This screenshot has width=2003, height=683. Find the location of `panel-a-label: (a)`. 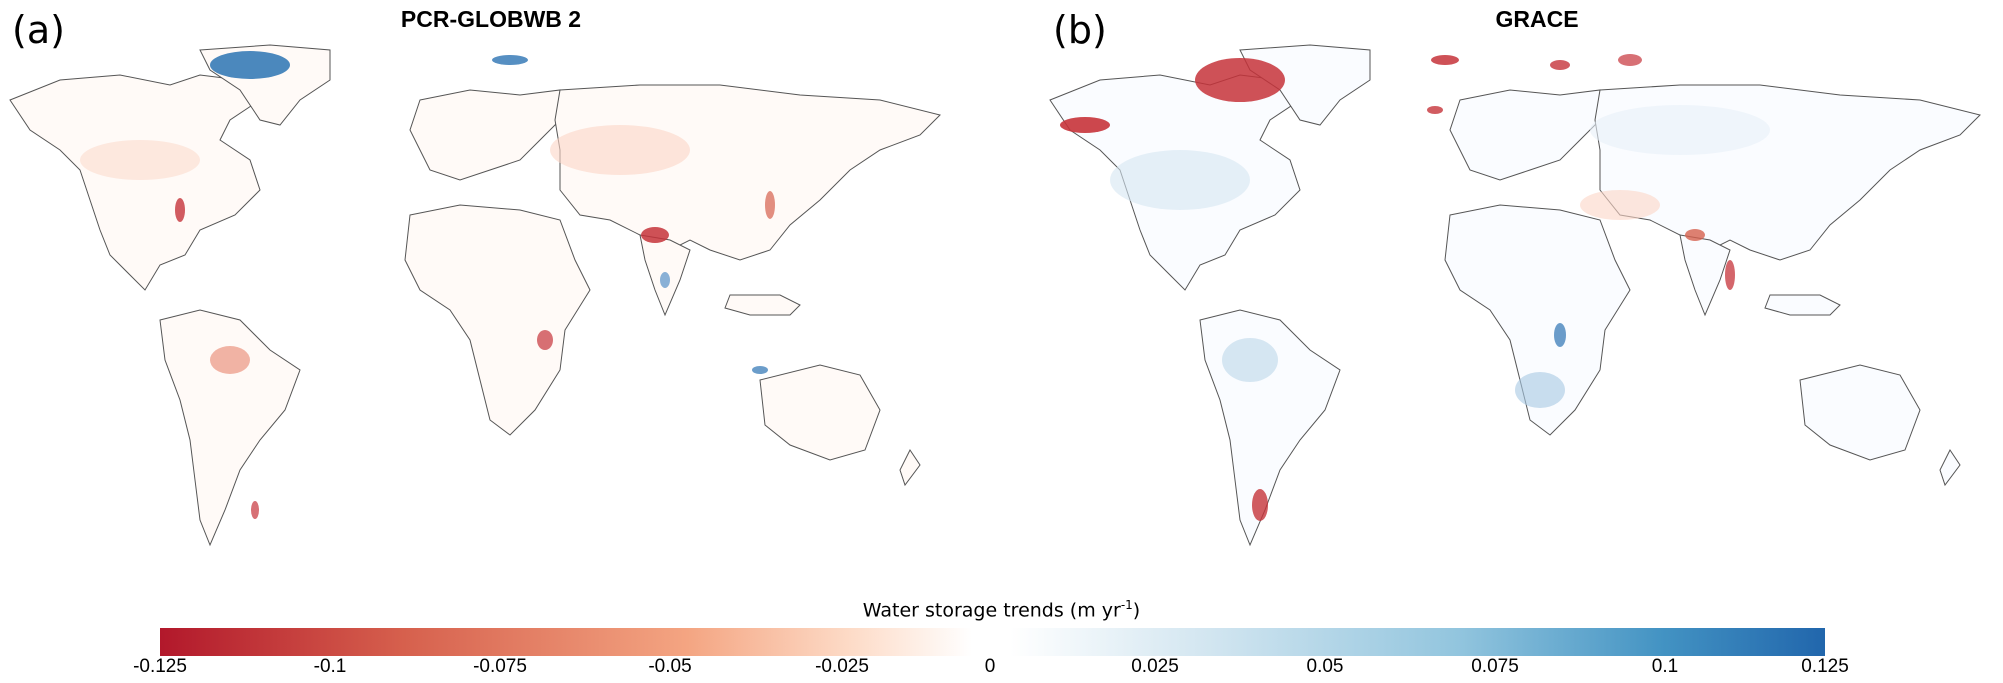

panel-a-label: (a) is located at coordinates (38, 30).